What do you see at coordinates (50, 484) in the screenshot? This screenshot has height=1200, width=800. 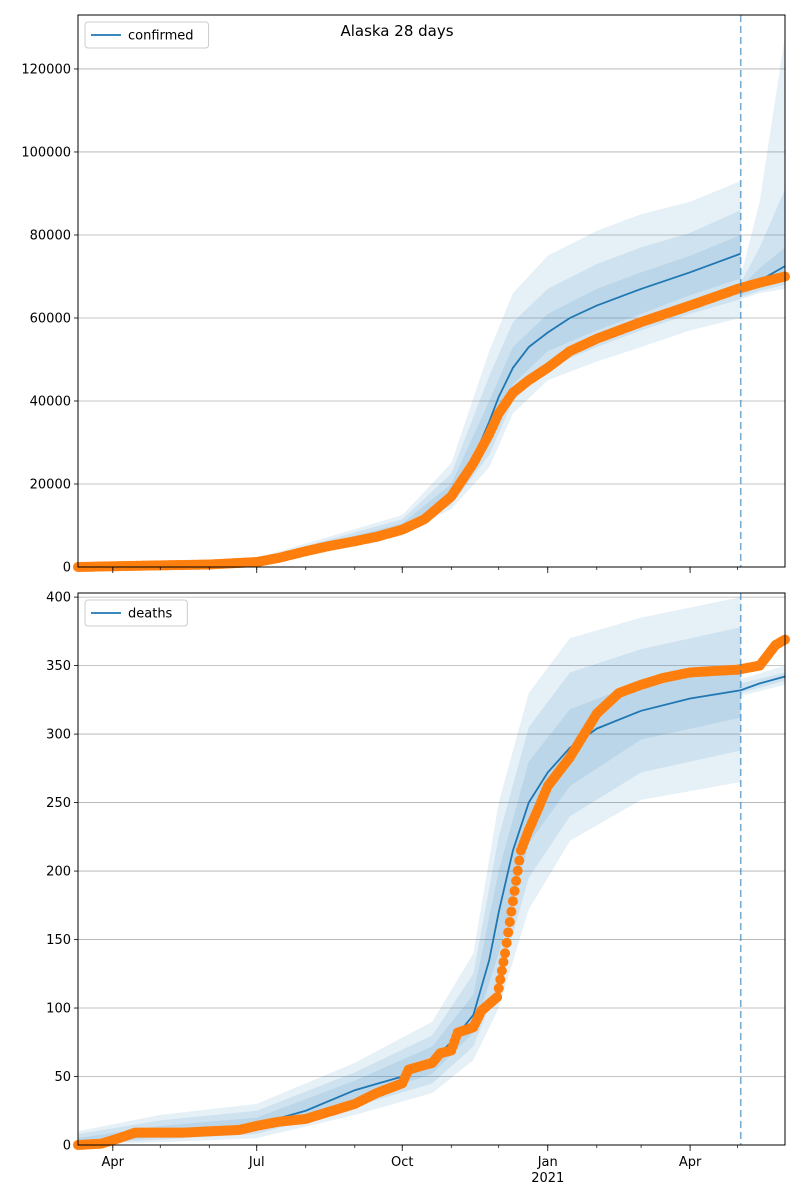 I see `y-tick-label: 20000` at bounding box center [50, 484].